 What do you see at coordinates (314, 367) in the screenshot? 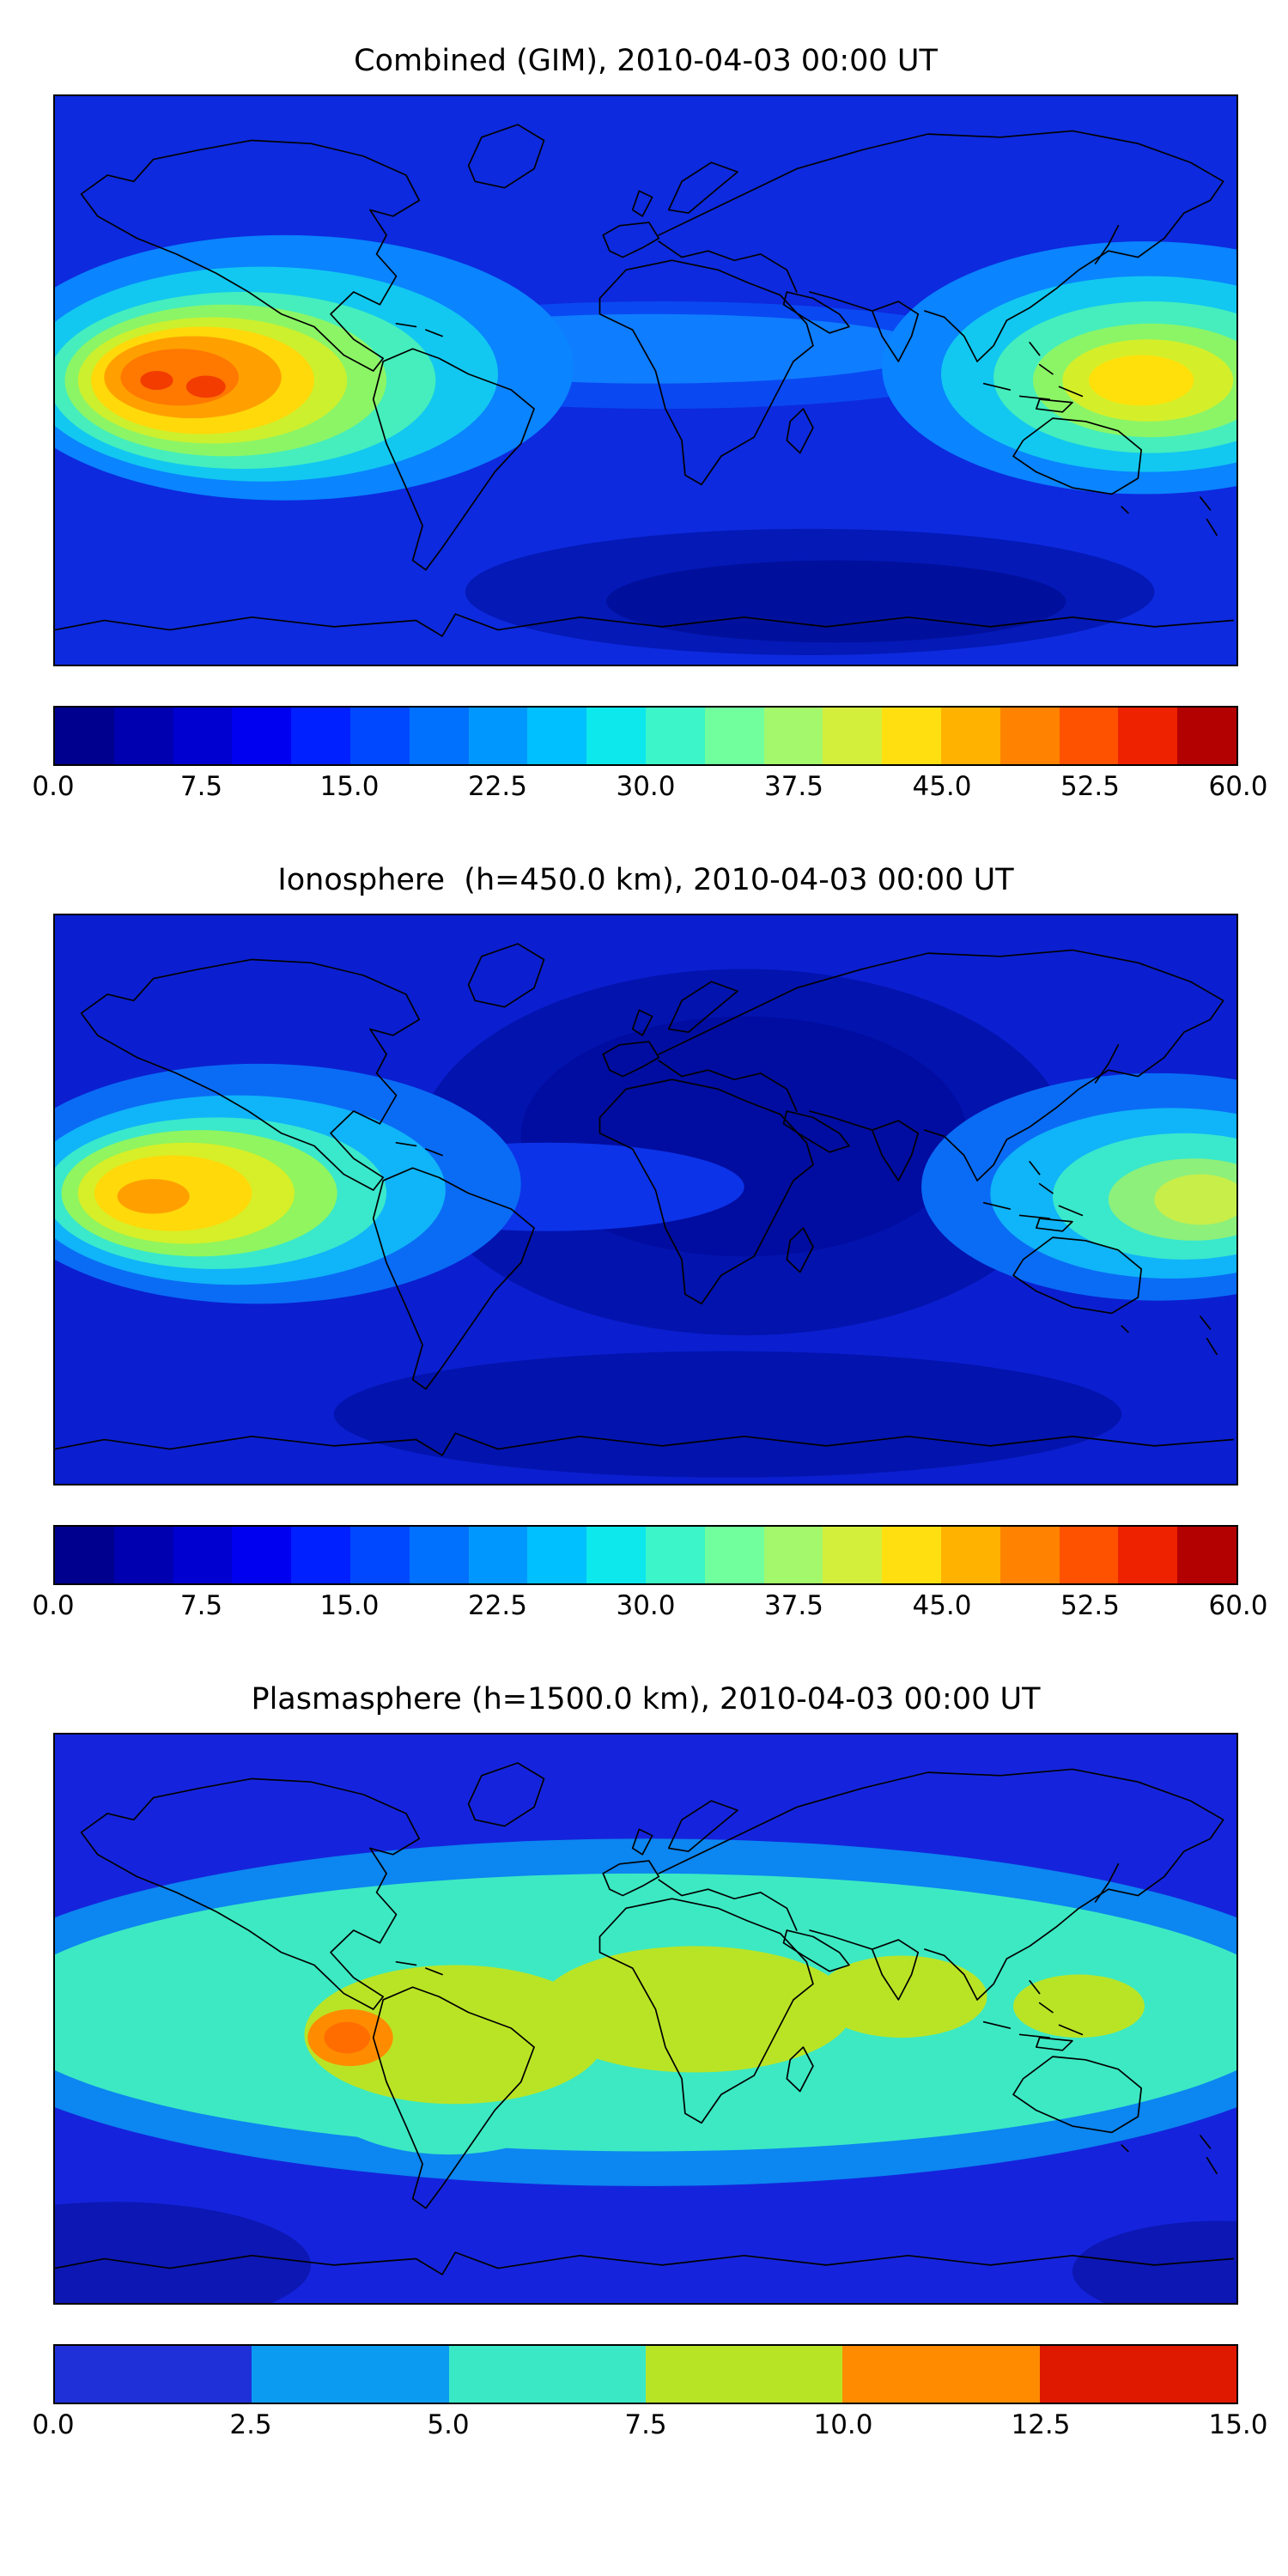
I see `tec-blob-east-pacific` at bounding box center [314, 367].